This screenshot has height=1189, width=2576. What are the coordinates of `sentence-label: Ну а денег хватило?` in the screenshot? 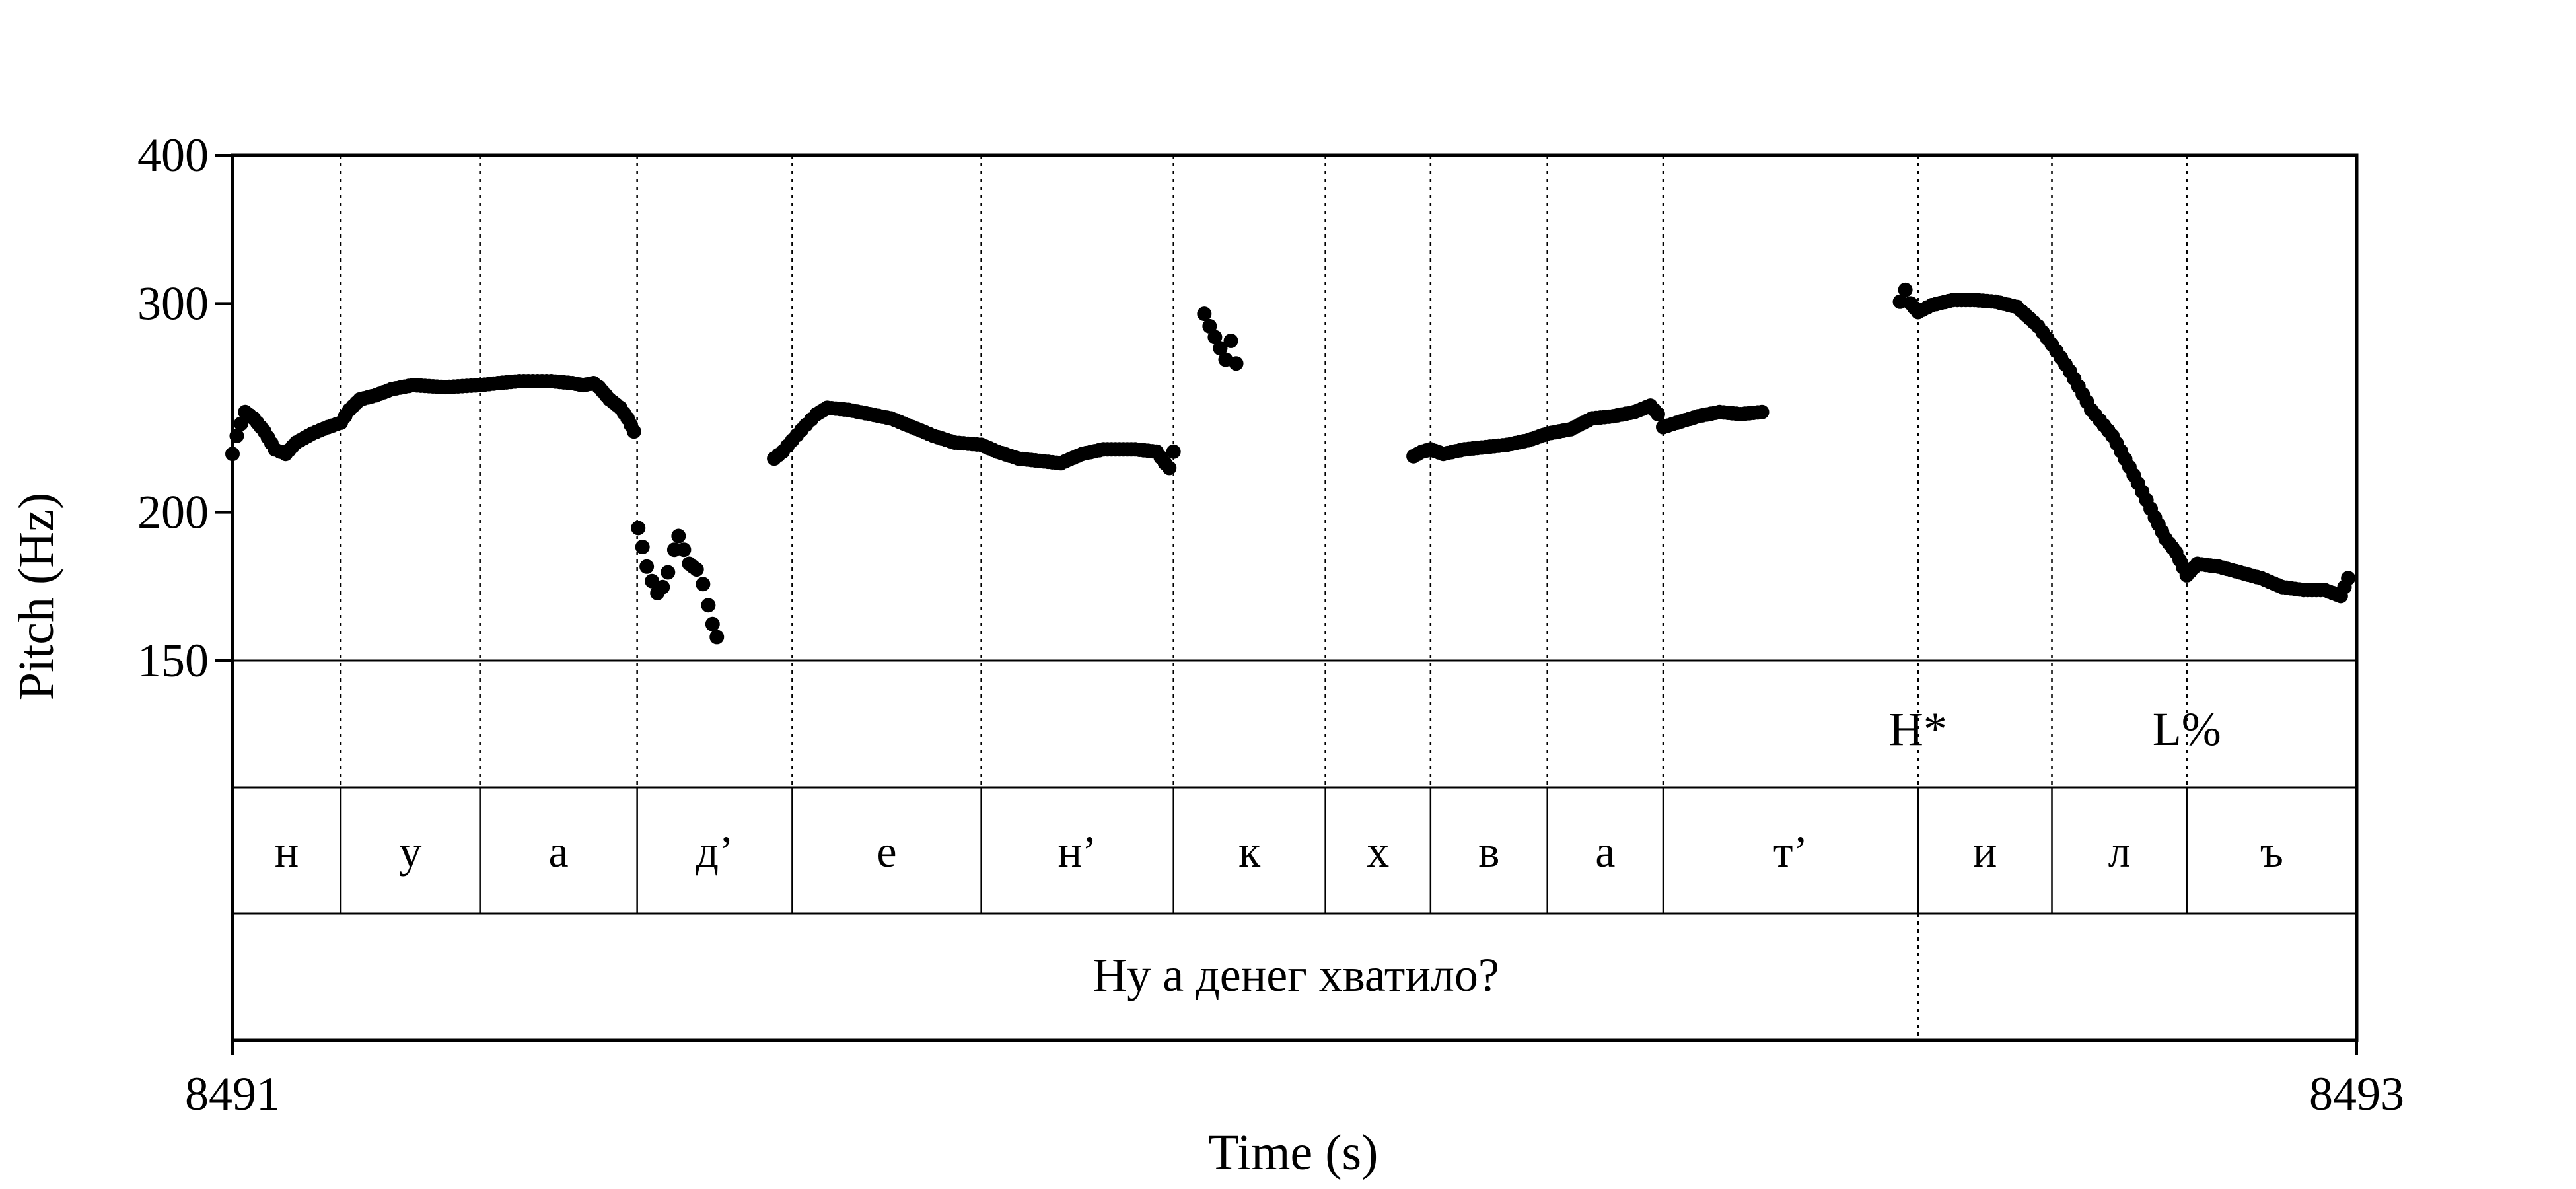 It's located at (1296, 975).